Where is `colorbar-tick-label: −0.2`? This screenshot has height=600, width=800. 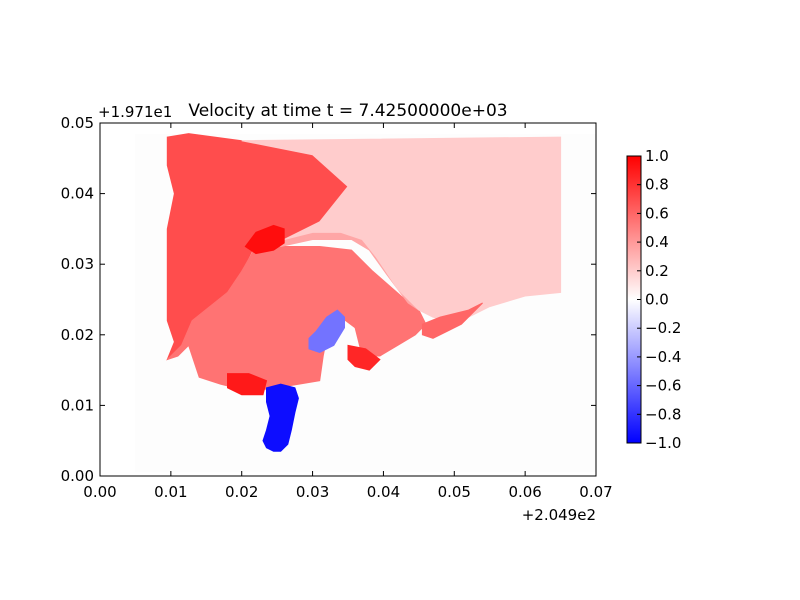 colorbar-tick-label: −0.2 is located at coordinates (663, 328).